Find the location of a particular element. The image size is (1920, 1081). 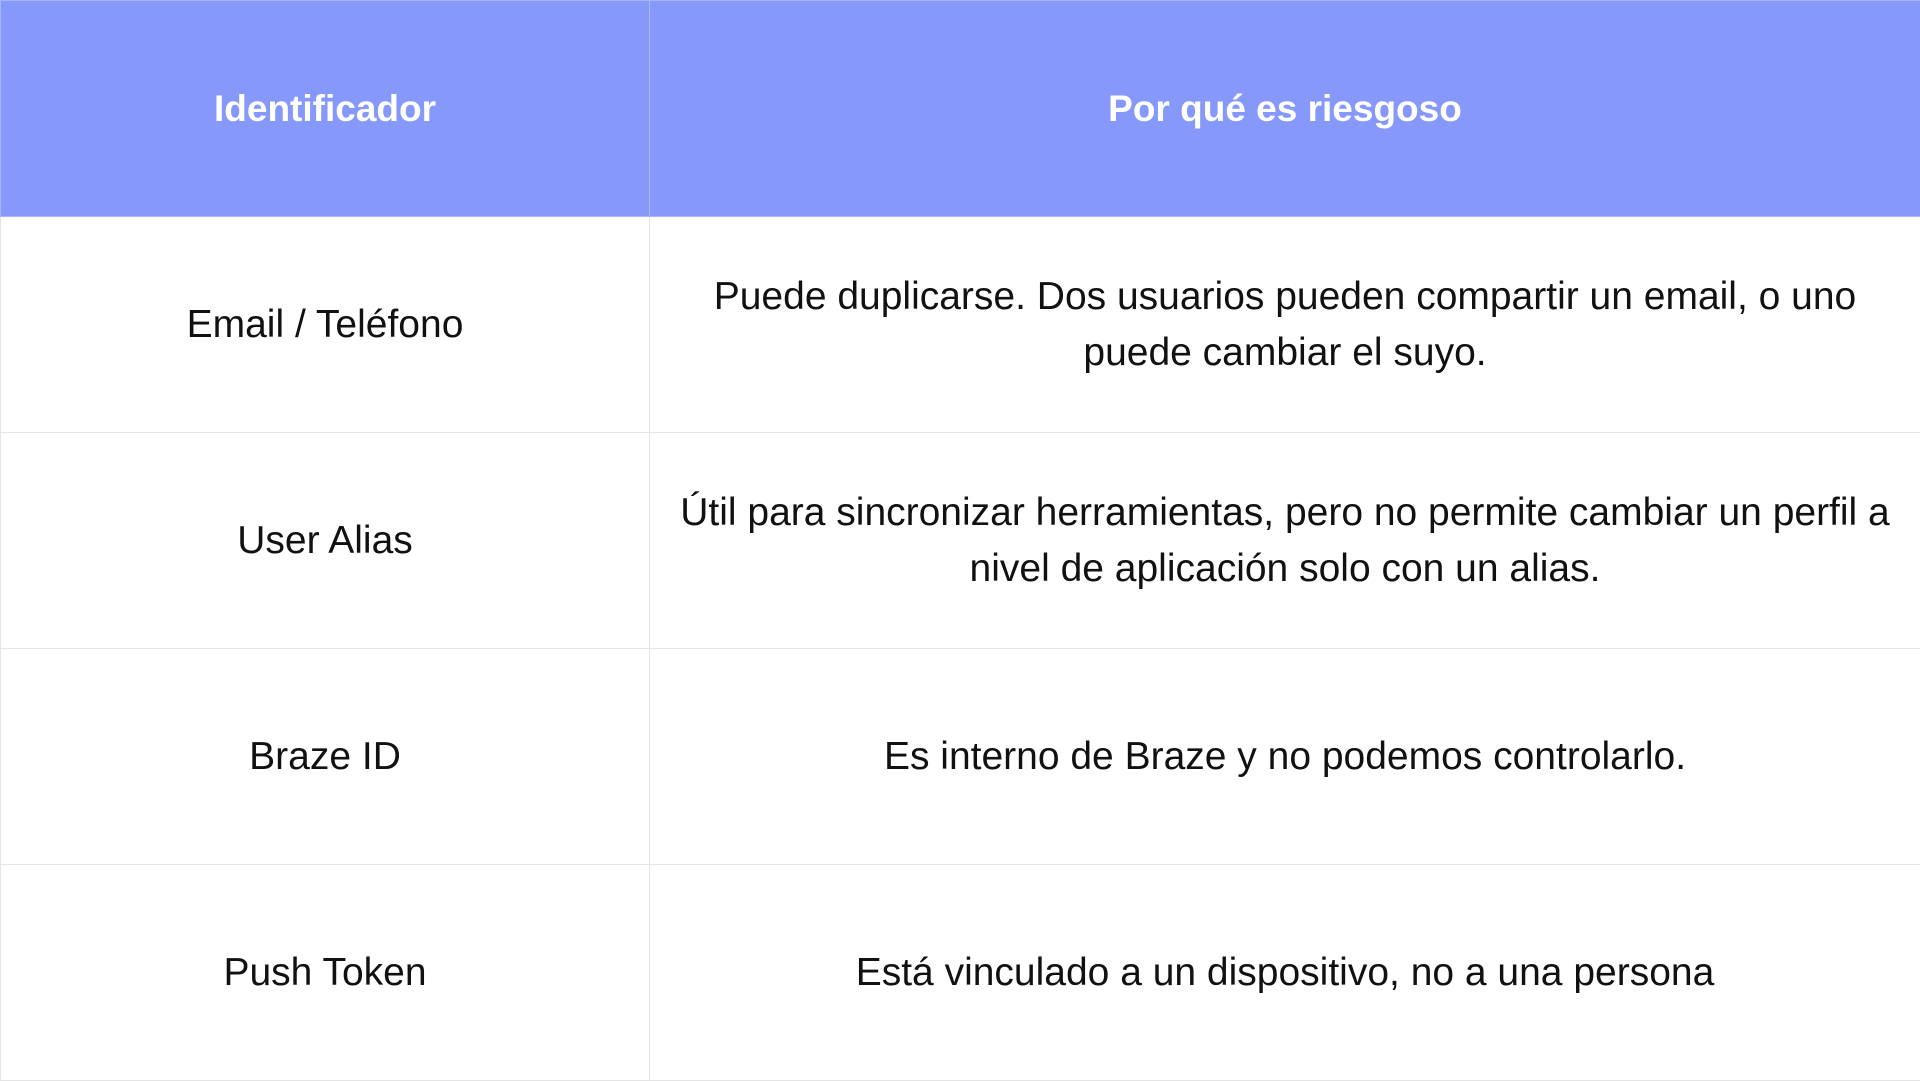

header-risk: Por qué es riesgoso is located at coordinates (1285, 109).